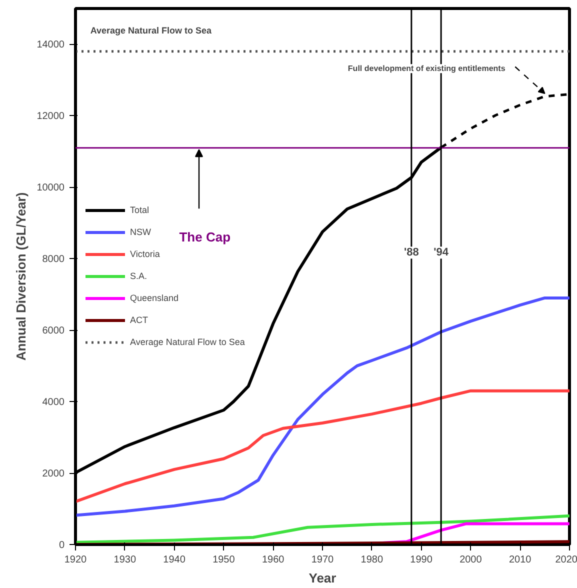  What do you see at coordinates (76, 560) in the screenshot?
I see `x-tick-label: 1920` at bounding box center [76, 560].